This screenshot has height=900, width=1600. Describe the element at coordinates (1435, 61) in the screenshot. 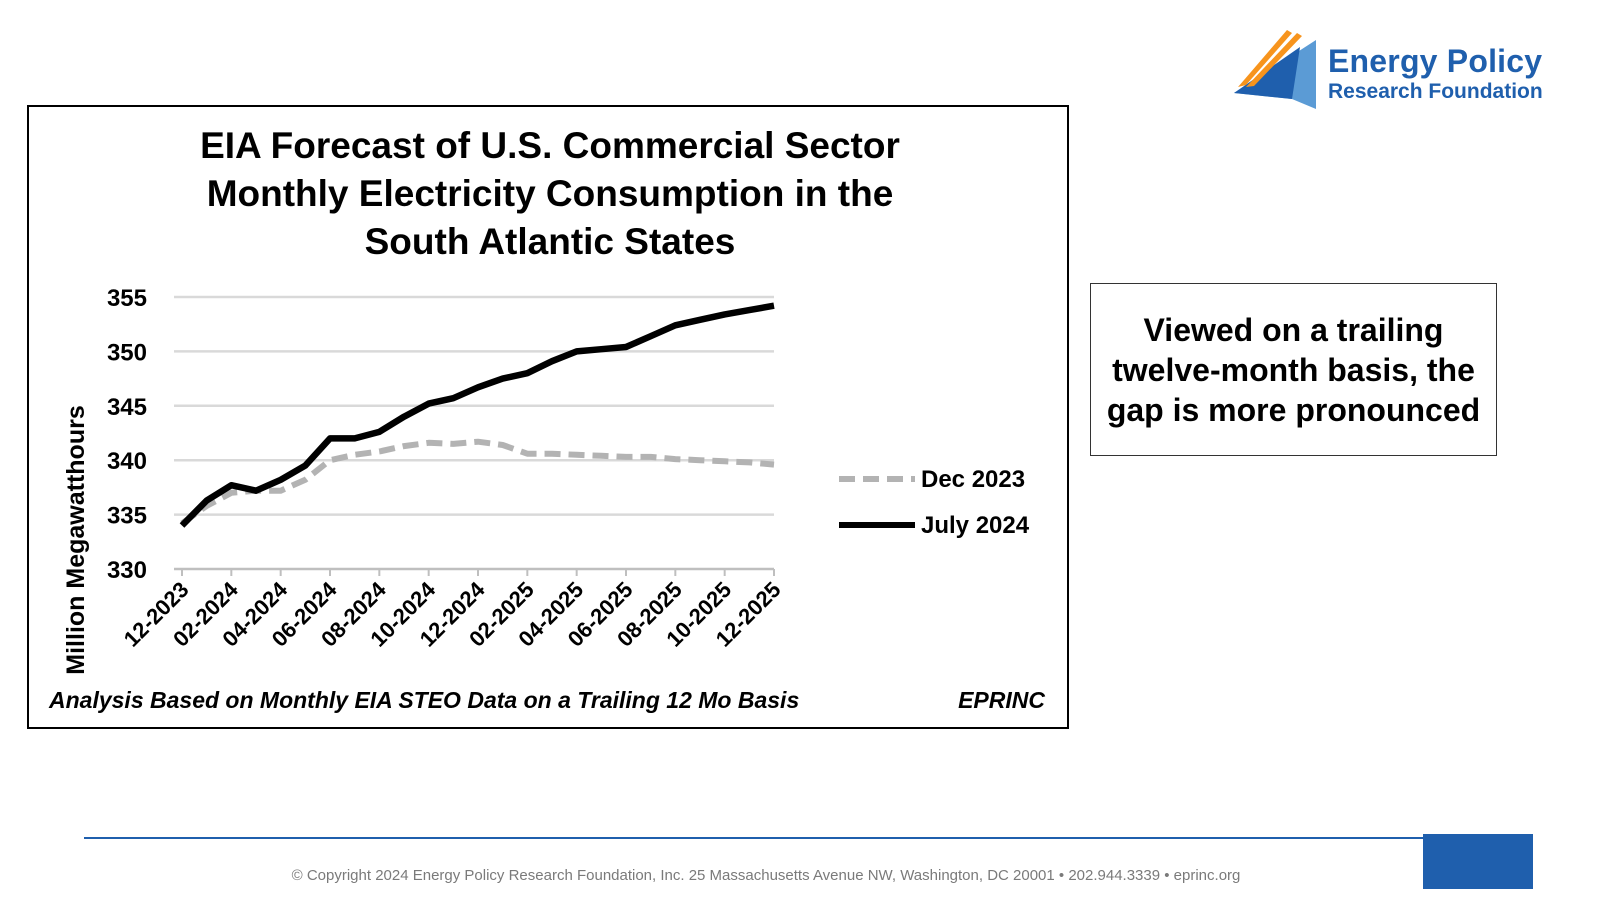

I see `logo-name-line1: Energy Policy` at that location.